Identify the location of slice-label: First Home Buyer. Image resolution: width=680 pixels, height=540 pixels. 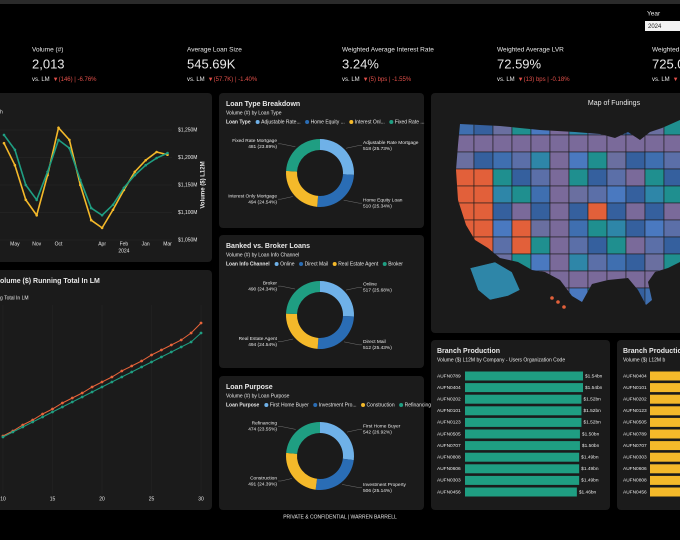
(382, 427).